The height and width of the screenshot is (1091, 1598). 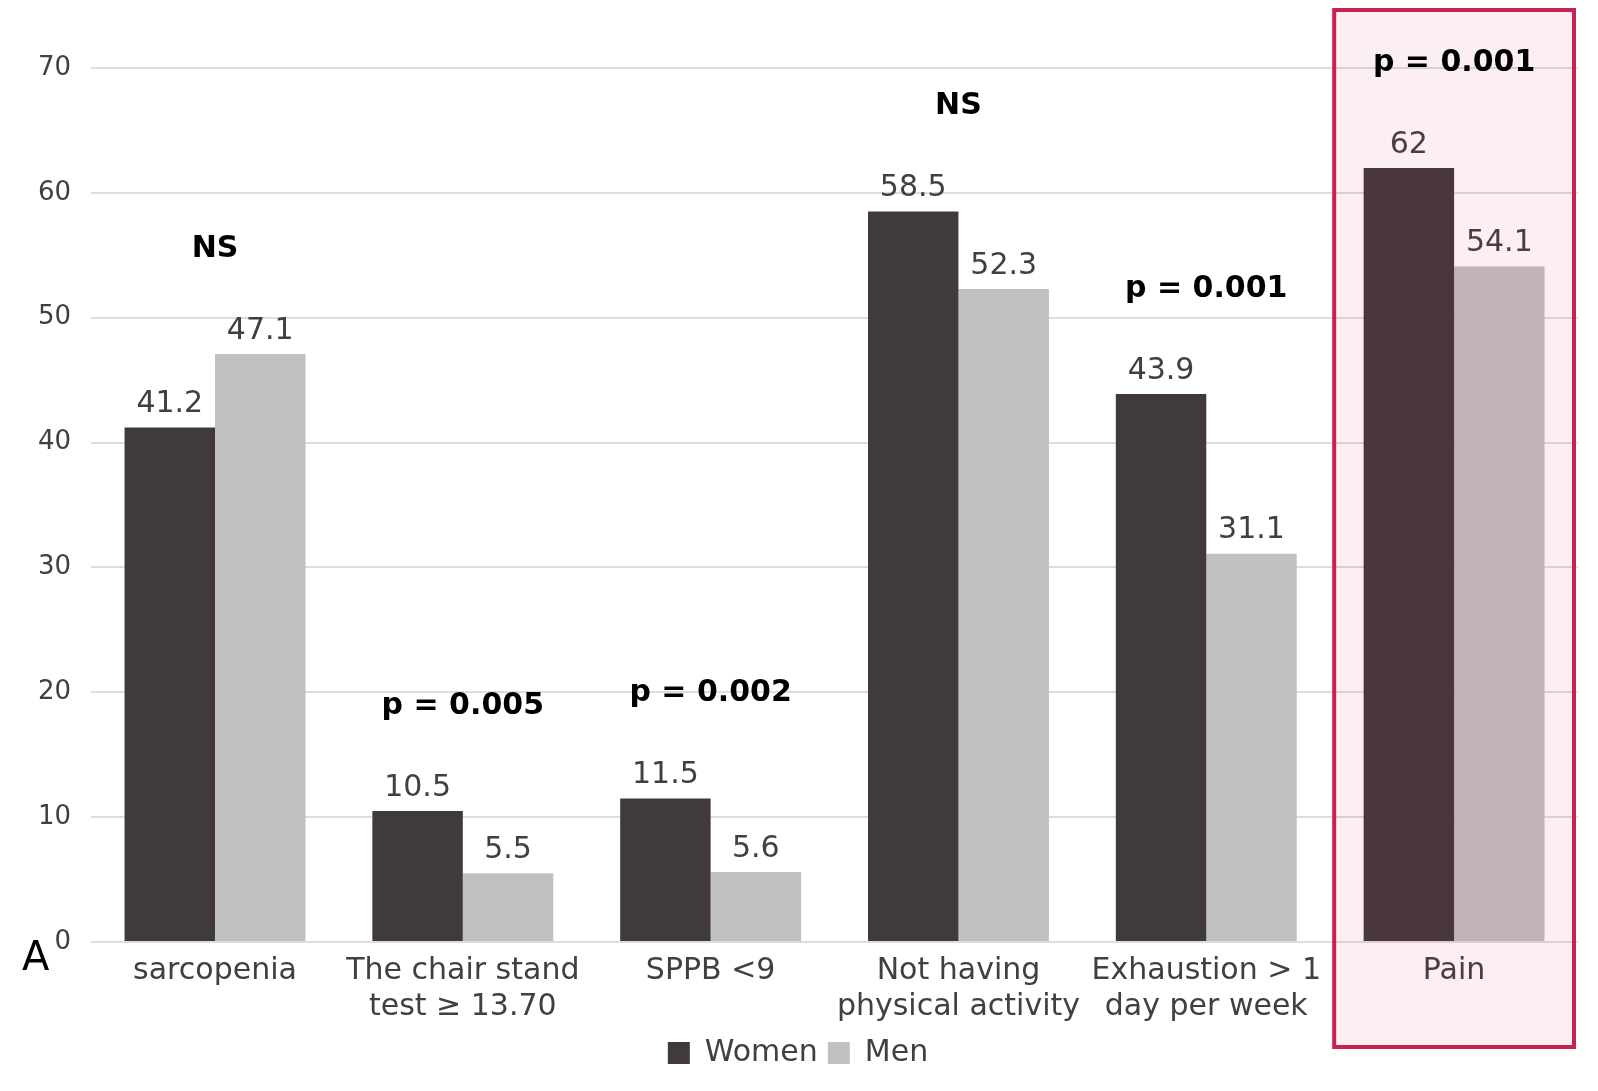 What do you see at coordinates (508, 848) in the screenshot?
I see `data-label: 5.5` at bounding box center [508, 848].